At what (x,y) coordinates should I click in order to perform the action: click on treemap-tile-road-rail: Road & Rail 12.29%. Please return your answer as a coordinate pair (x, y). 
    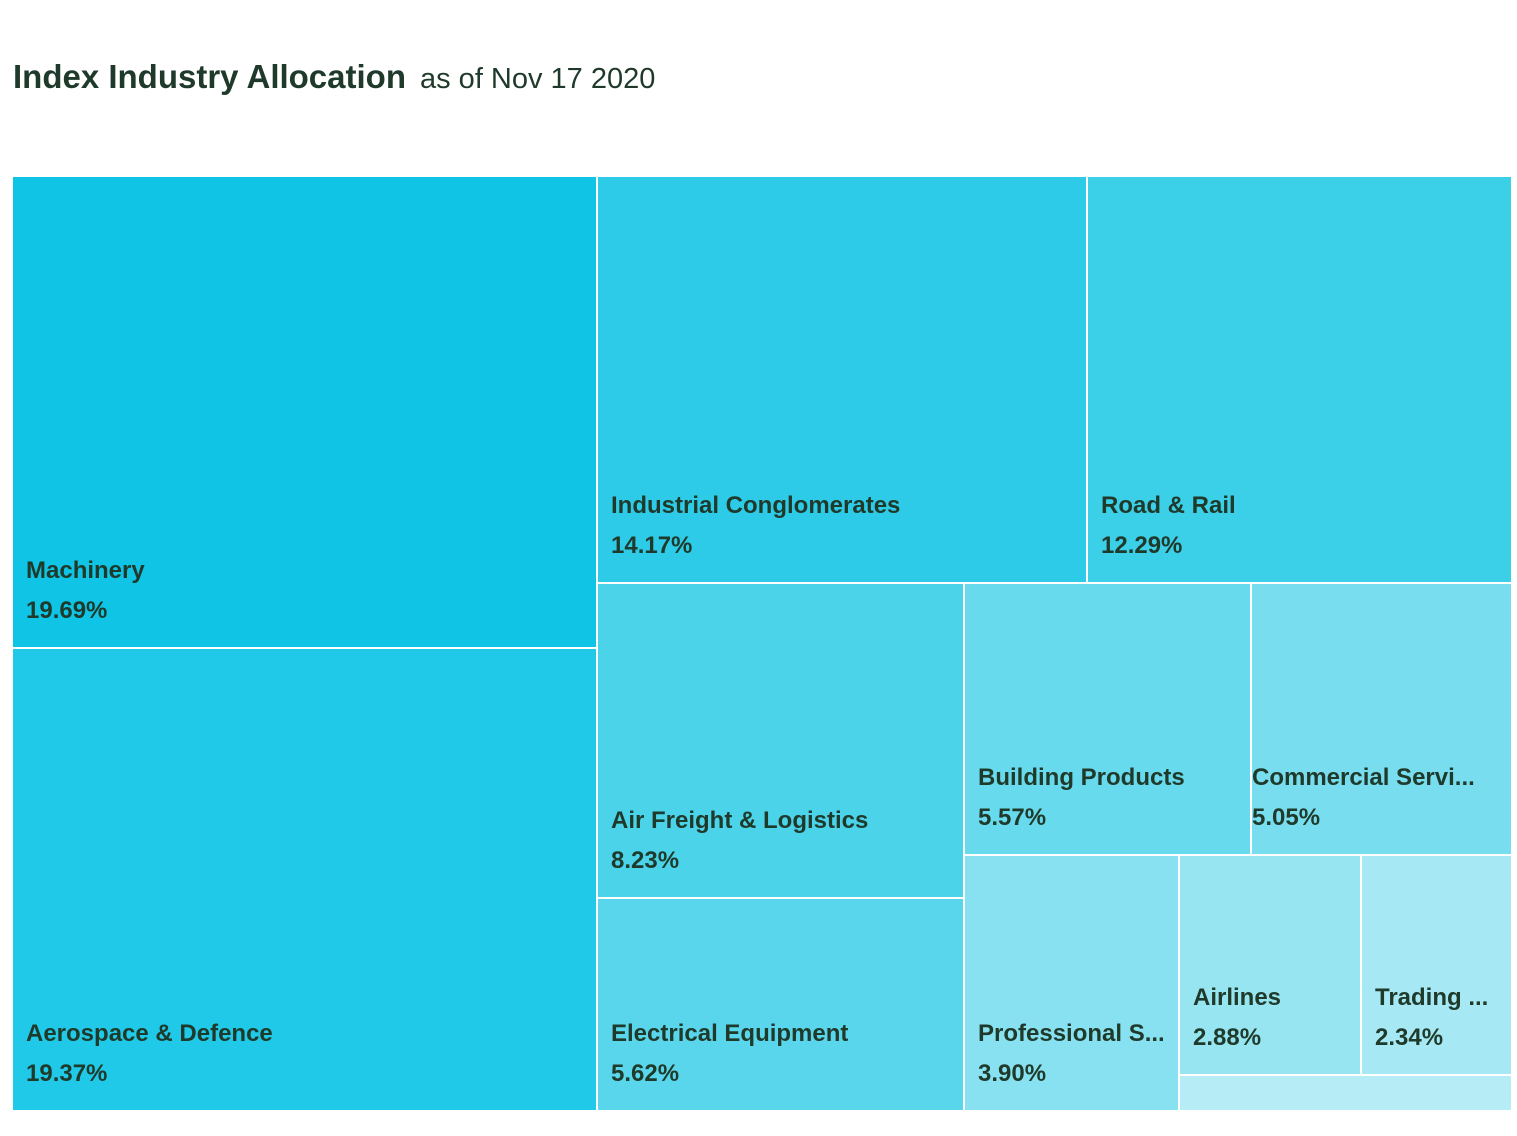
    Looking at the image, I should click on (1300, 380).